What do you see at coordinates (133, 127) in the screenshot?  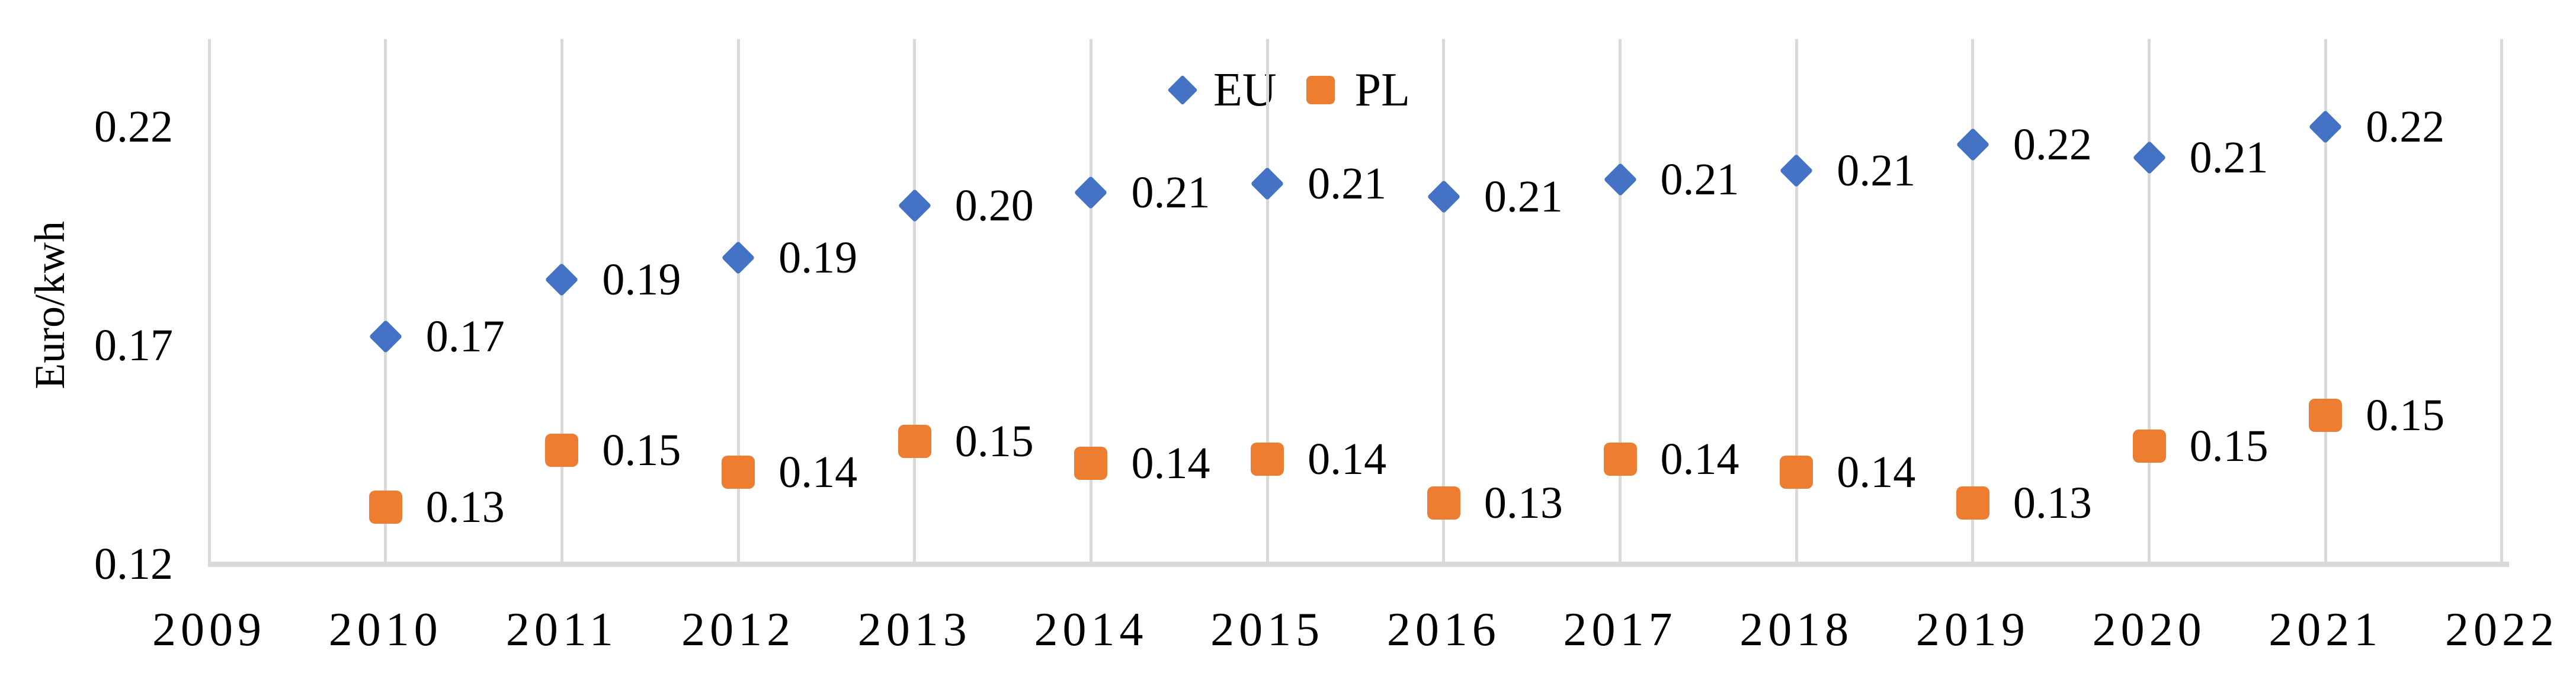 I see `y-tick-label: 0.22` at bounding box center [133, 127].